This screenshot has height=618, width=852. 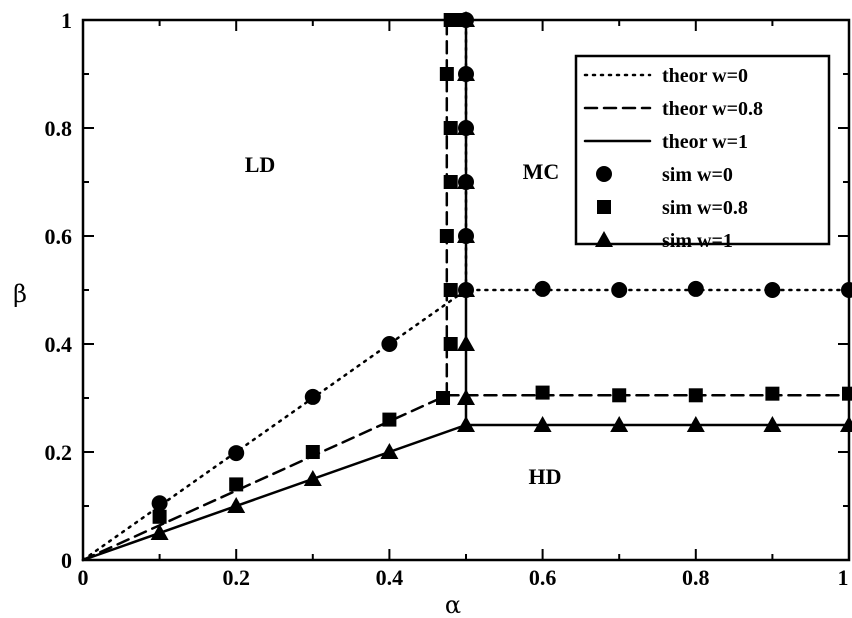 What do you see at coordinates (66, 20) in the screenshot?
I see `y-tick-label: 1` at bounding box center [66, 20].